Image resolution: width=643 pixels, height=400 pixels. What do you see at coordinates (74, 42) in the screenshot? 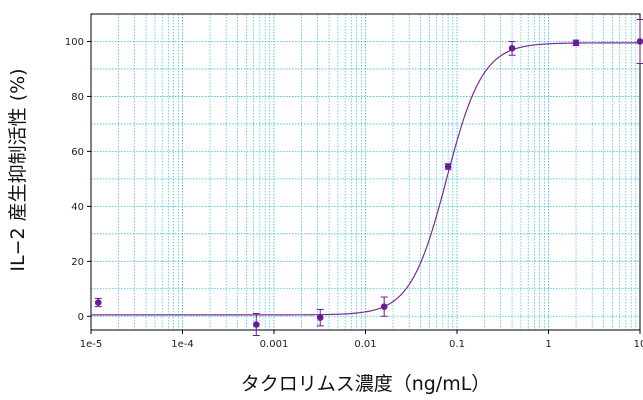
I see `y-tick-label: 100` at bounding box center [74, 42].